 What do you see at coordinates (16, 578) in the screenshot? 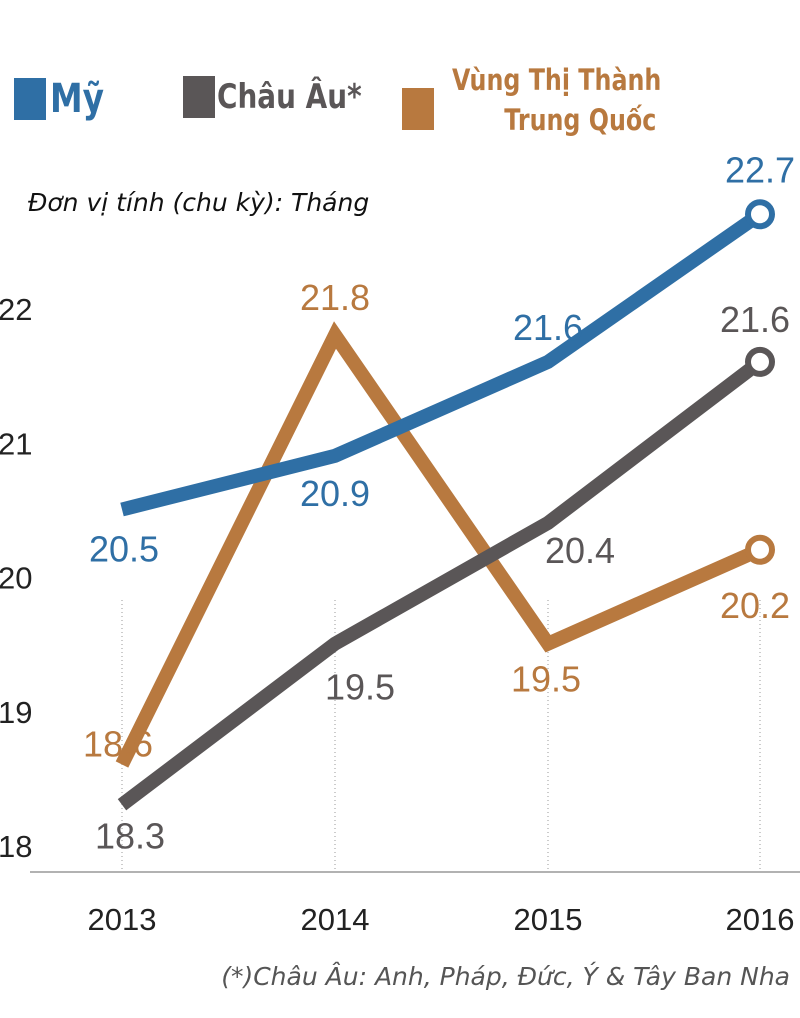
I see `y-tick-label: 20` at bounding box center [16, 578].